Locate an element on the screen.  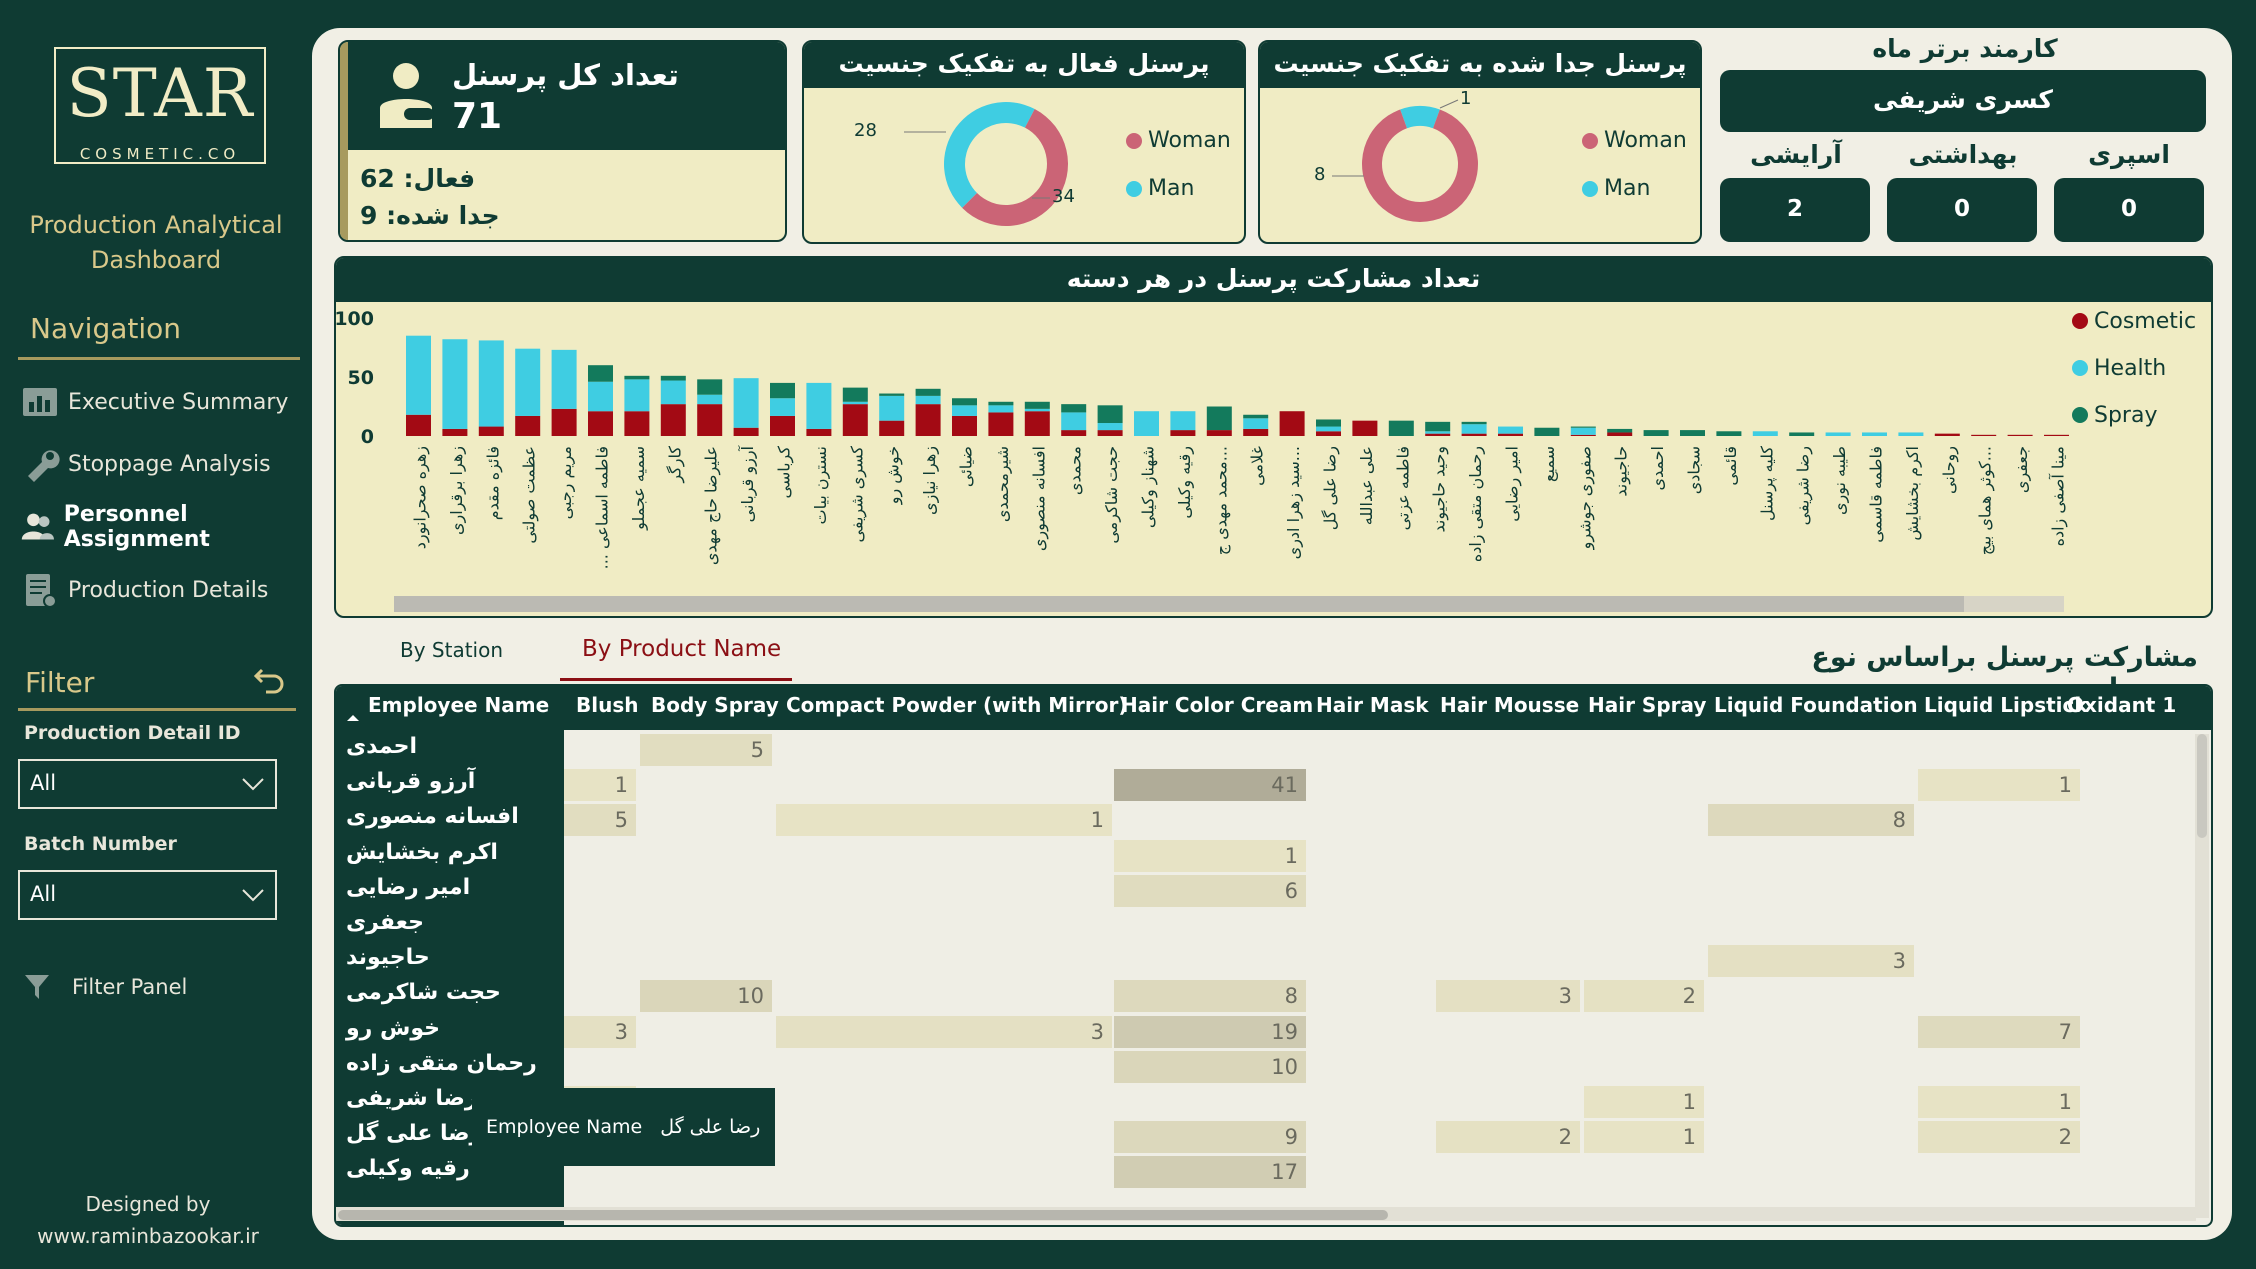
column-header: Liquid Lipstick is located at coordinates (2006, 705).